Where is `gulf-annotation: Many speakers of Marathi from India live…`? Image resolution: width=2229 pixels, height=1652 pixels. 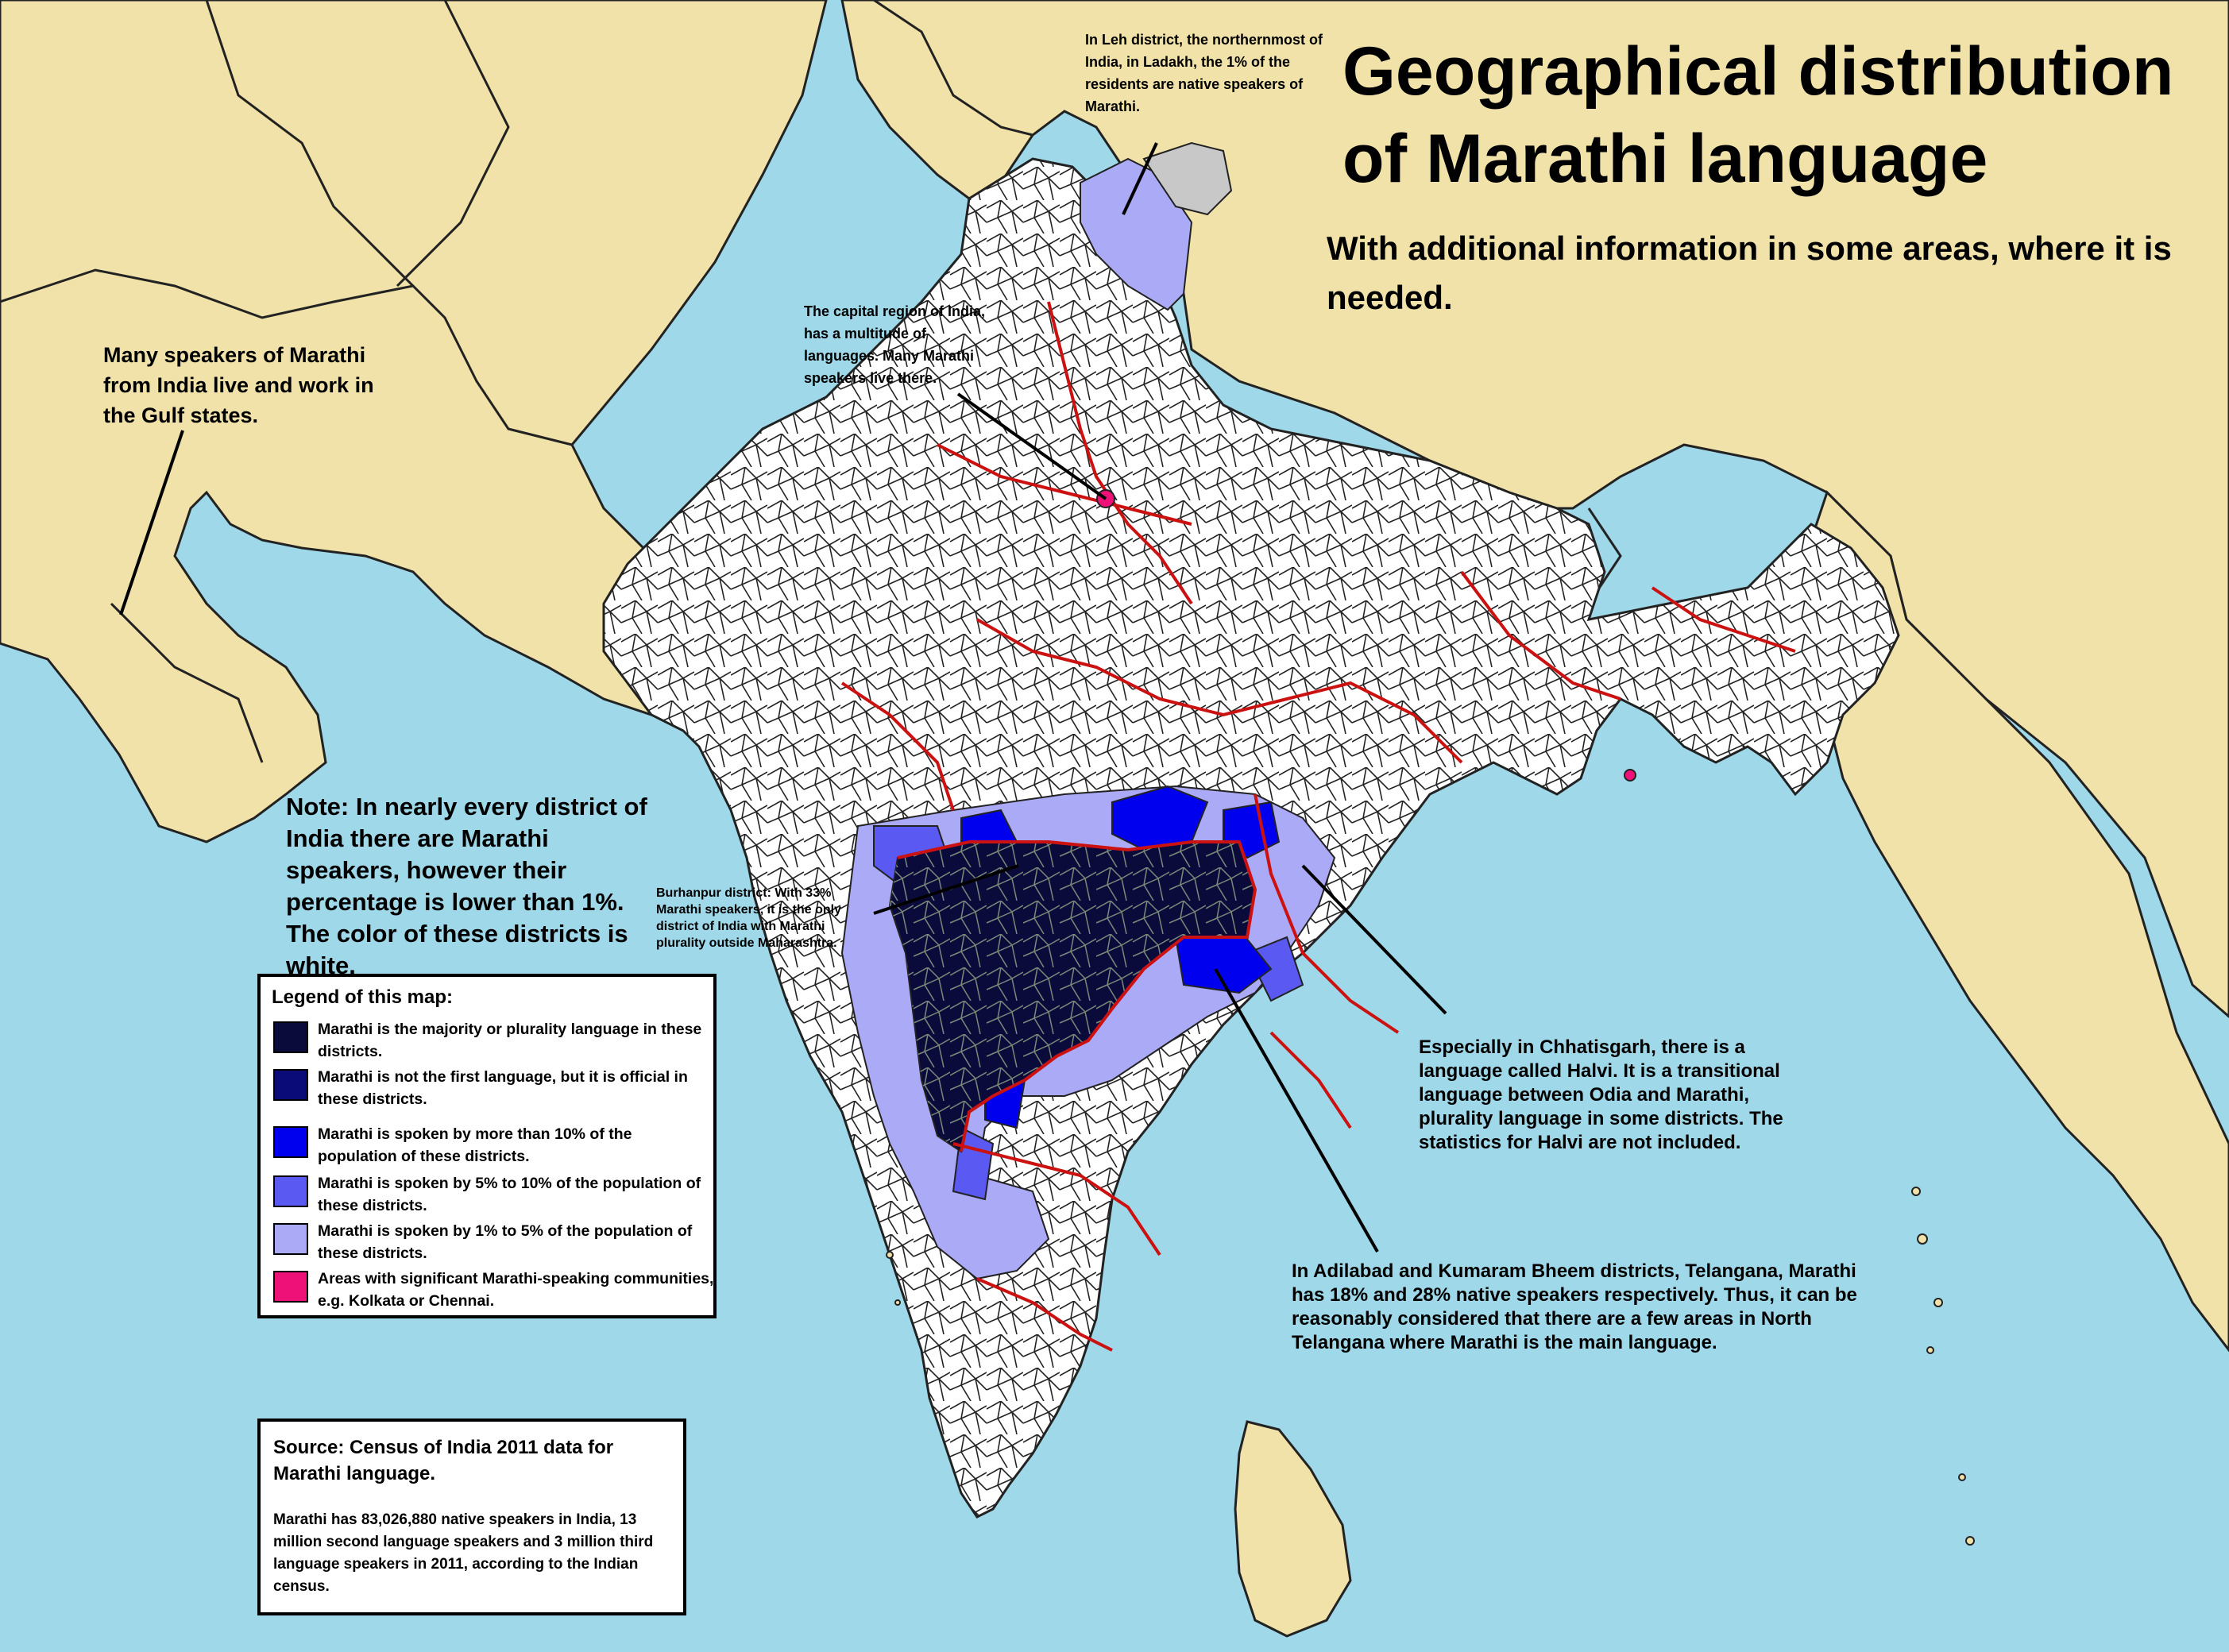
gulf-annotation: Many speakers of Marathi from India live… is located at coordinates (238, 385).